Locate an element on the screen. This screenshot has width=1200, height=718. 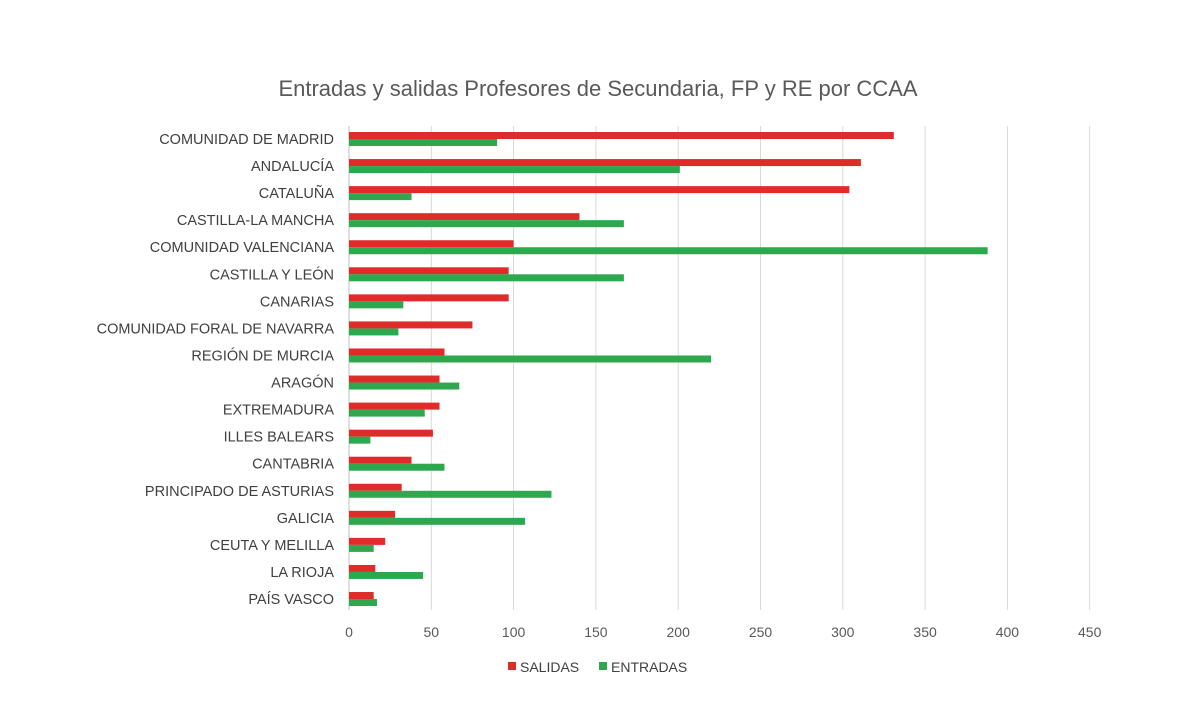
category-label: PAÍS VASCO is located at coordinates (291, 599).